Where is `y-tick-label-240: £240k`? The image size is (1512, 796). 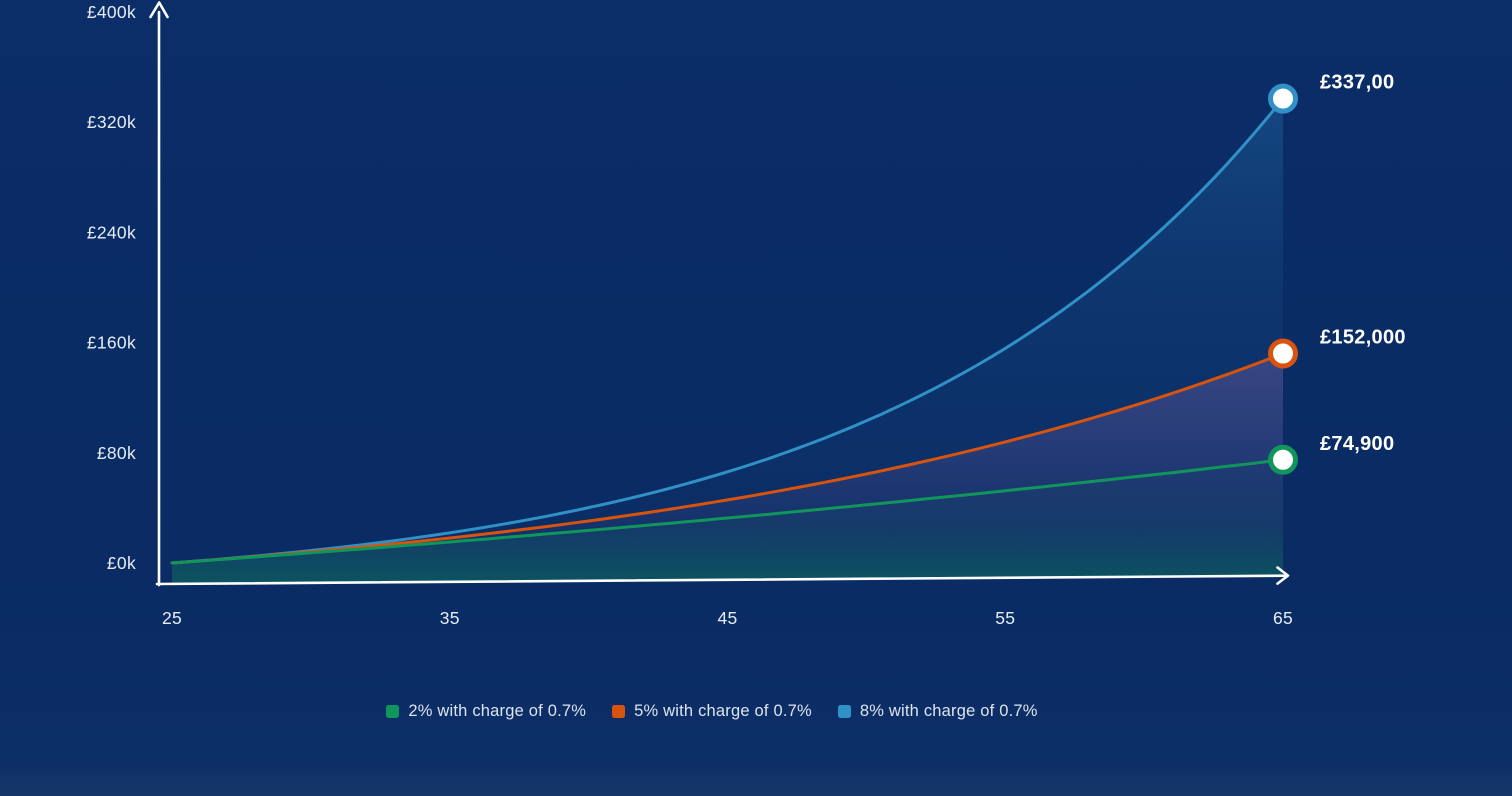
y-tick-label-240: £240k is located at coordinates (111, 232).